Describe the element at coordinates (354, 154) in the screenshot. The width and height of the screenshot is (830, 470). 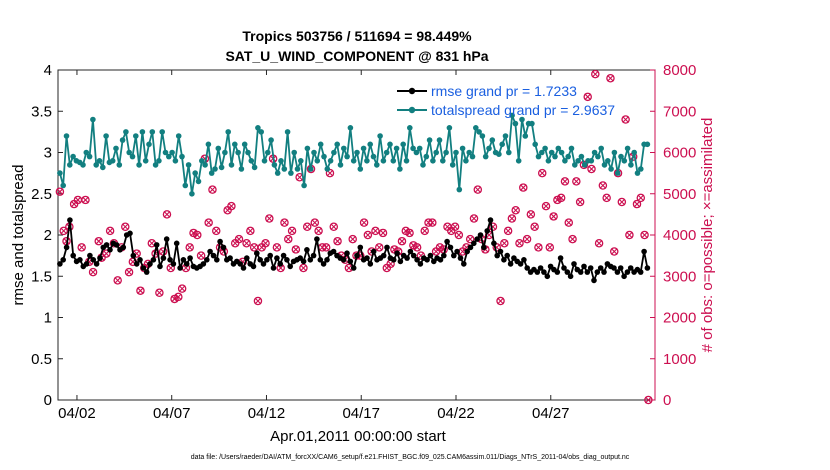
I see `series-totalspread` at that location.